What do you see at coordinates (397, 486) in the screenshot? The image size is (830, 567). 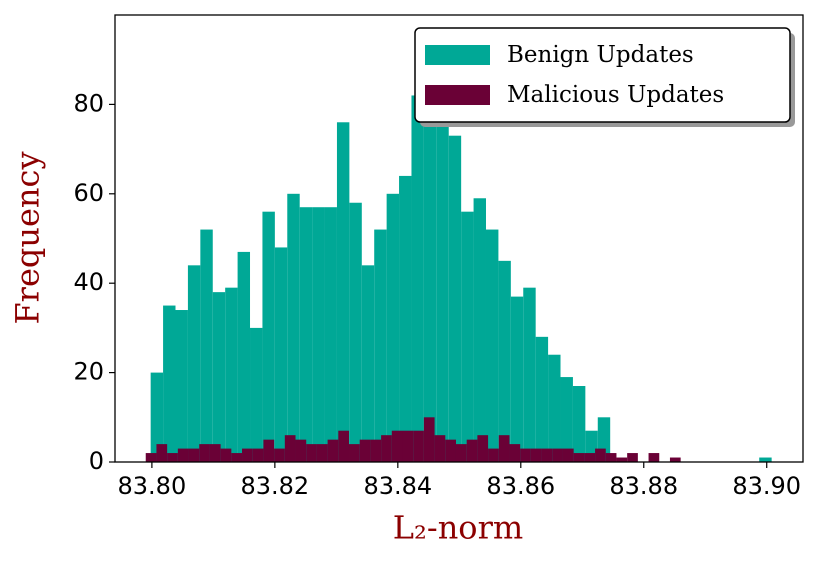 I see `x-tick-label: 83.84` at bounding box center [397, 486].